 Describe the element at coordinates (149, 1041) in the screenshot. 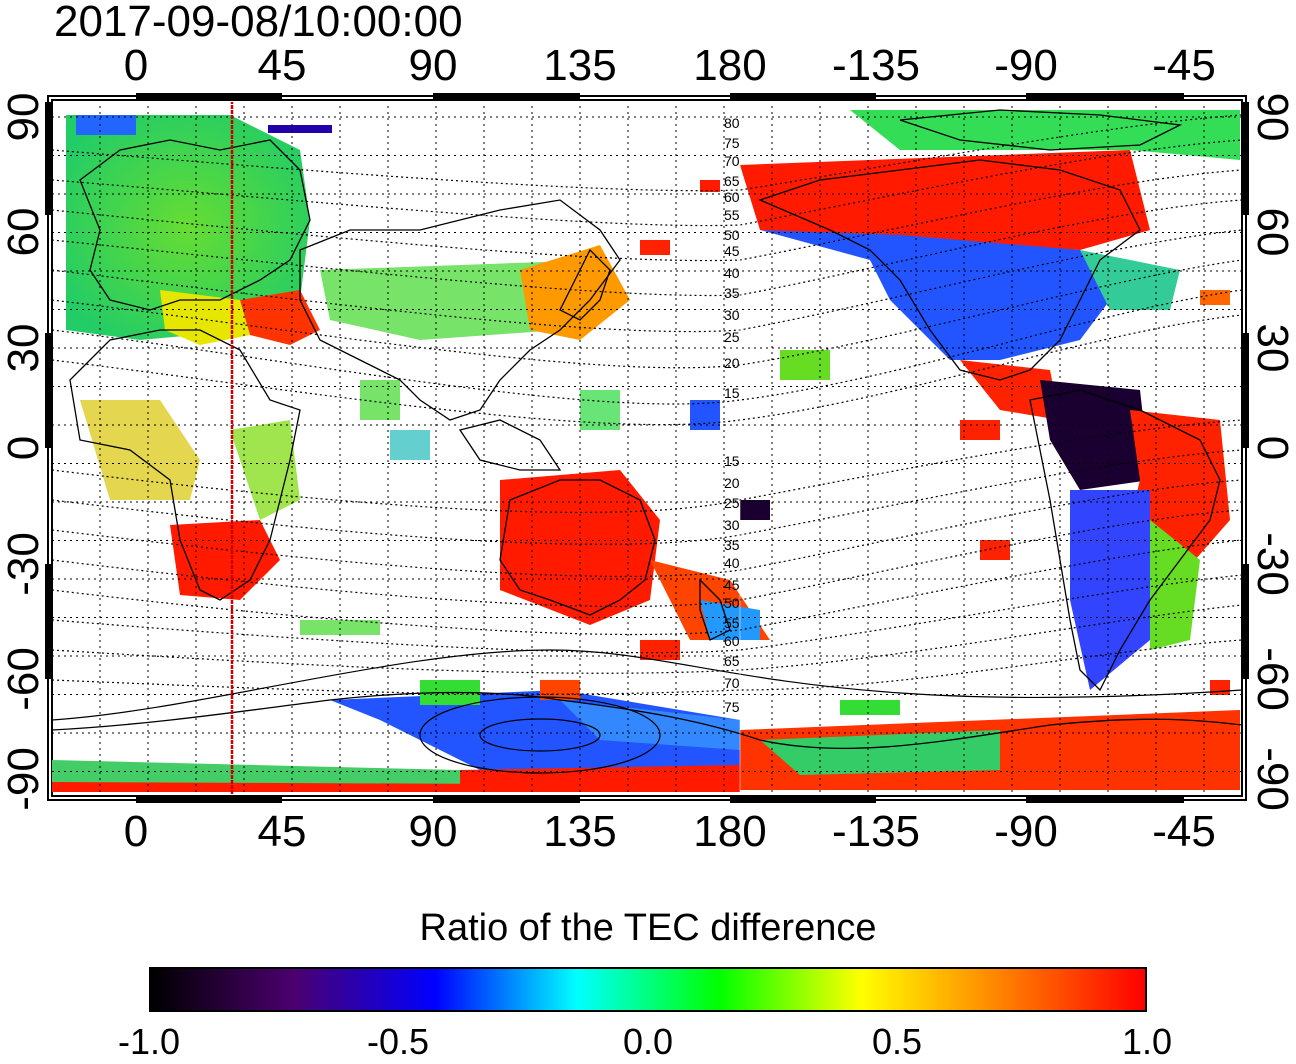

I see `colorbar-tick-label: -1.0` at that location.